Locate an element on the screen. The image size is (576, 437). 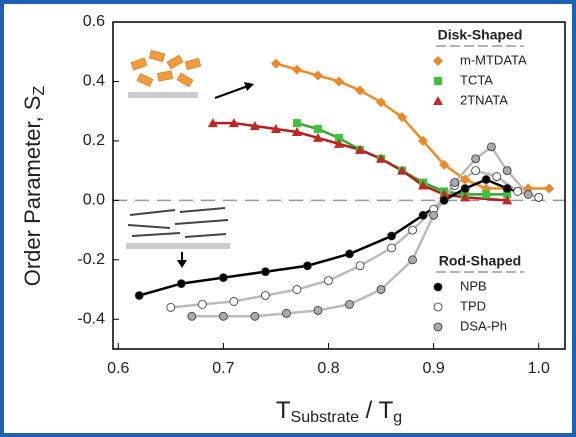
legend-title: Rod-Shaped is located at coordinates (480, 261).